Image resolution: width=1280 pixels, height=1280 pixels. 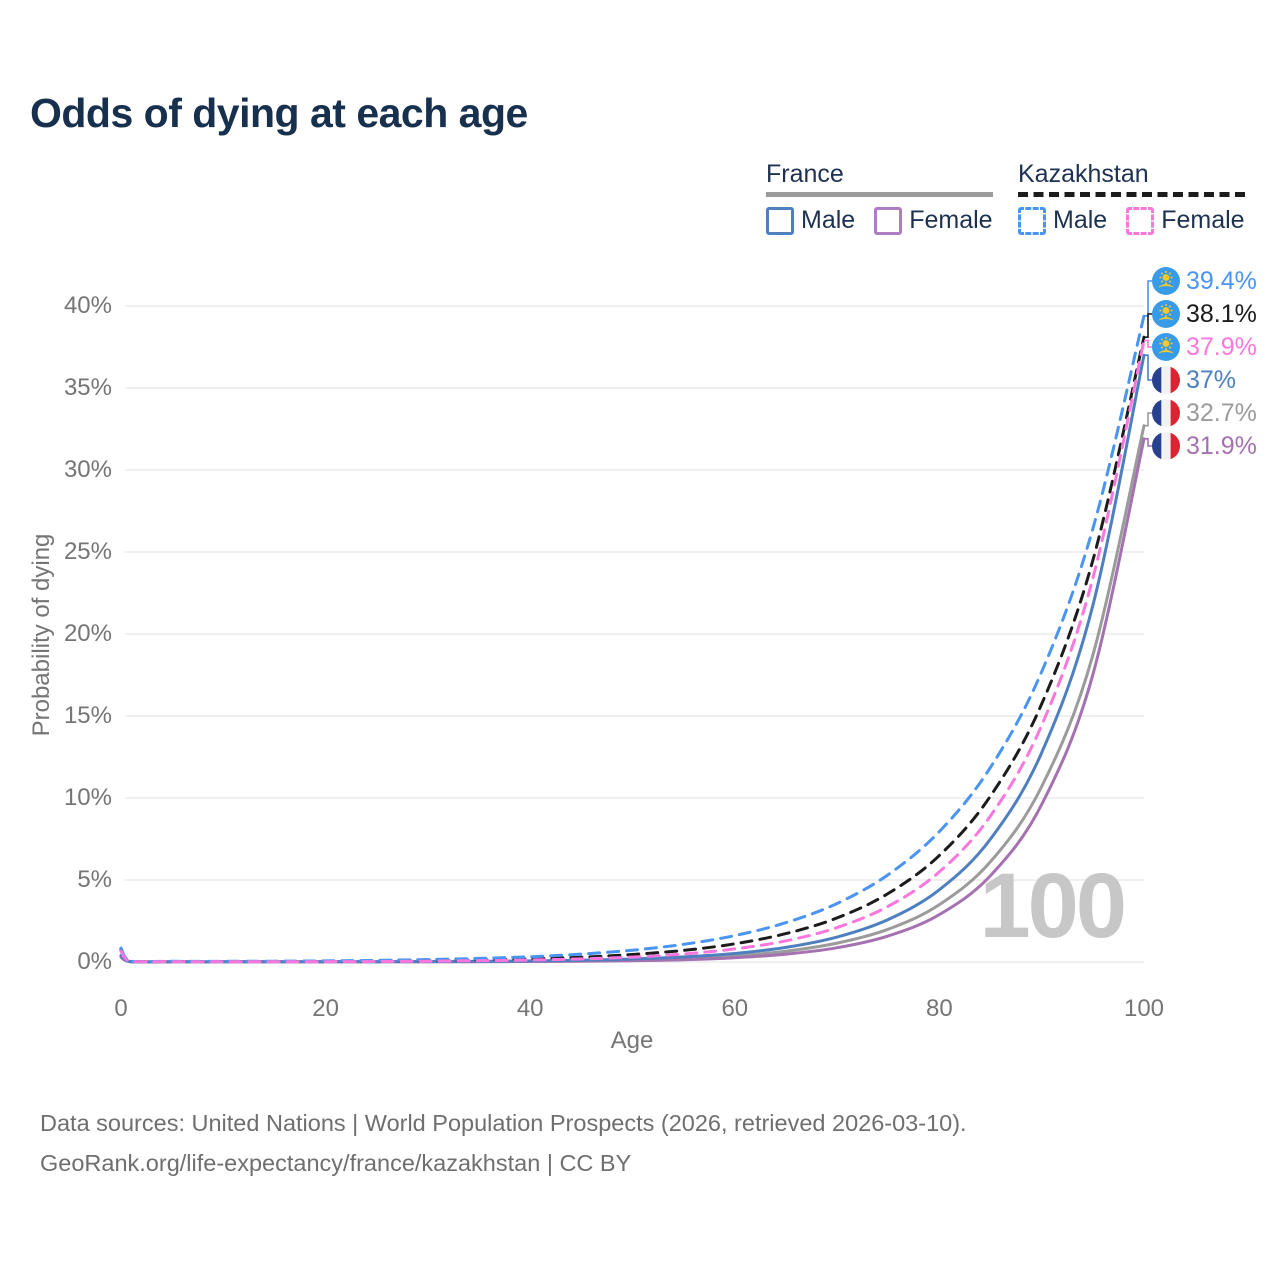 What do you see at coordinates (879, 197) in the screenshot?
I see `legend-group-france: France Male Female` at bounding box center [879, 197].